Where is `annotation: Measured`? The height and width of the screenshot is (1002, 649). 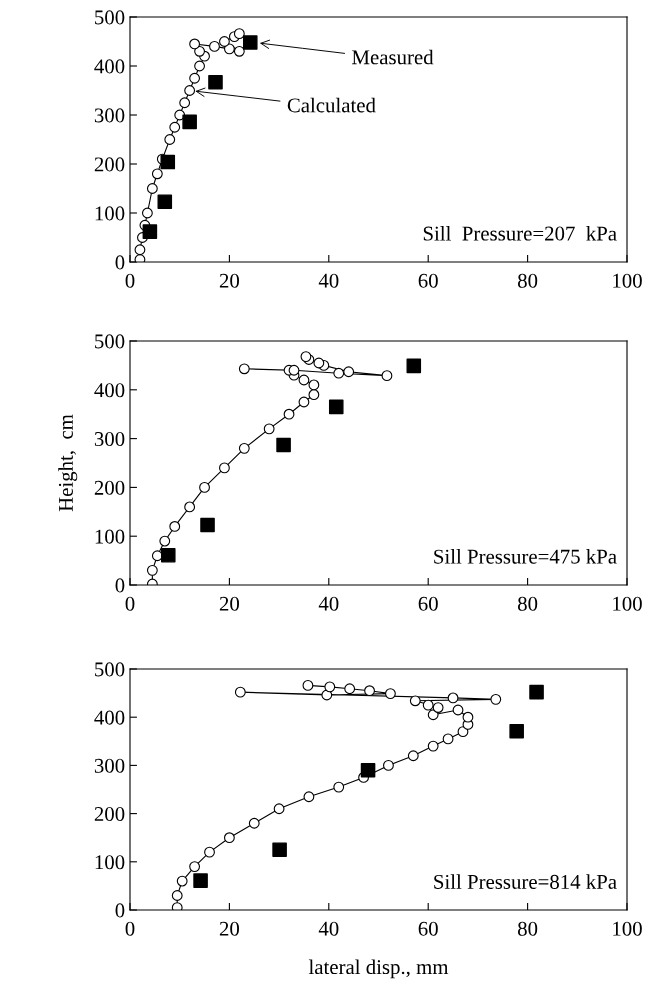 annotation: Measured is located at coordinates (393, 57).